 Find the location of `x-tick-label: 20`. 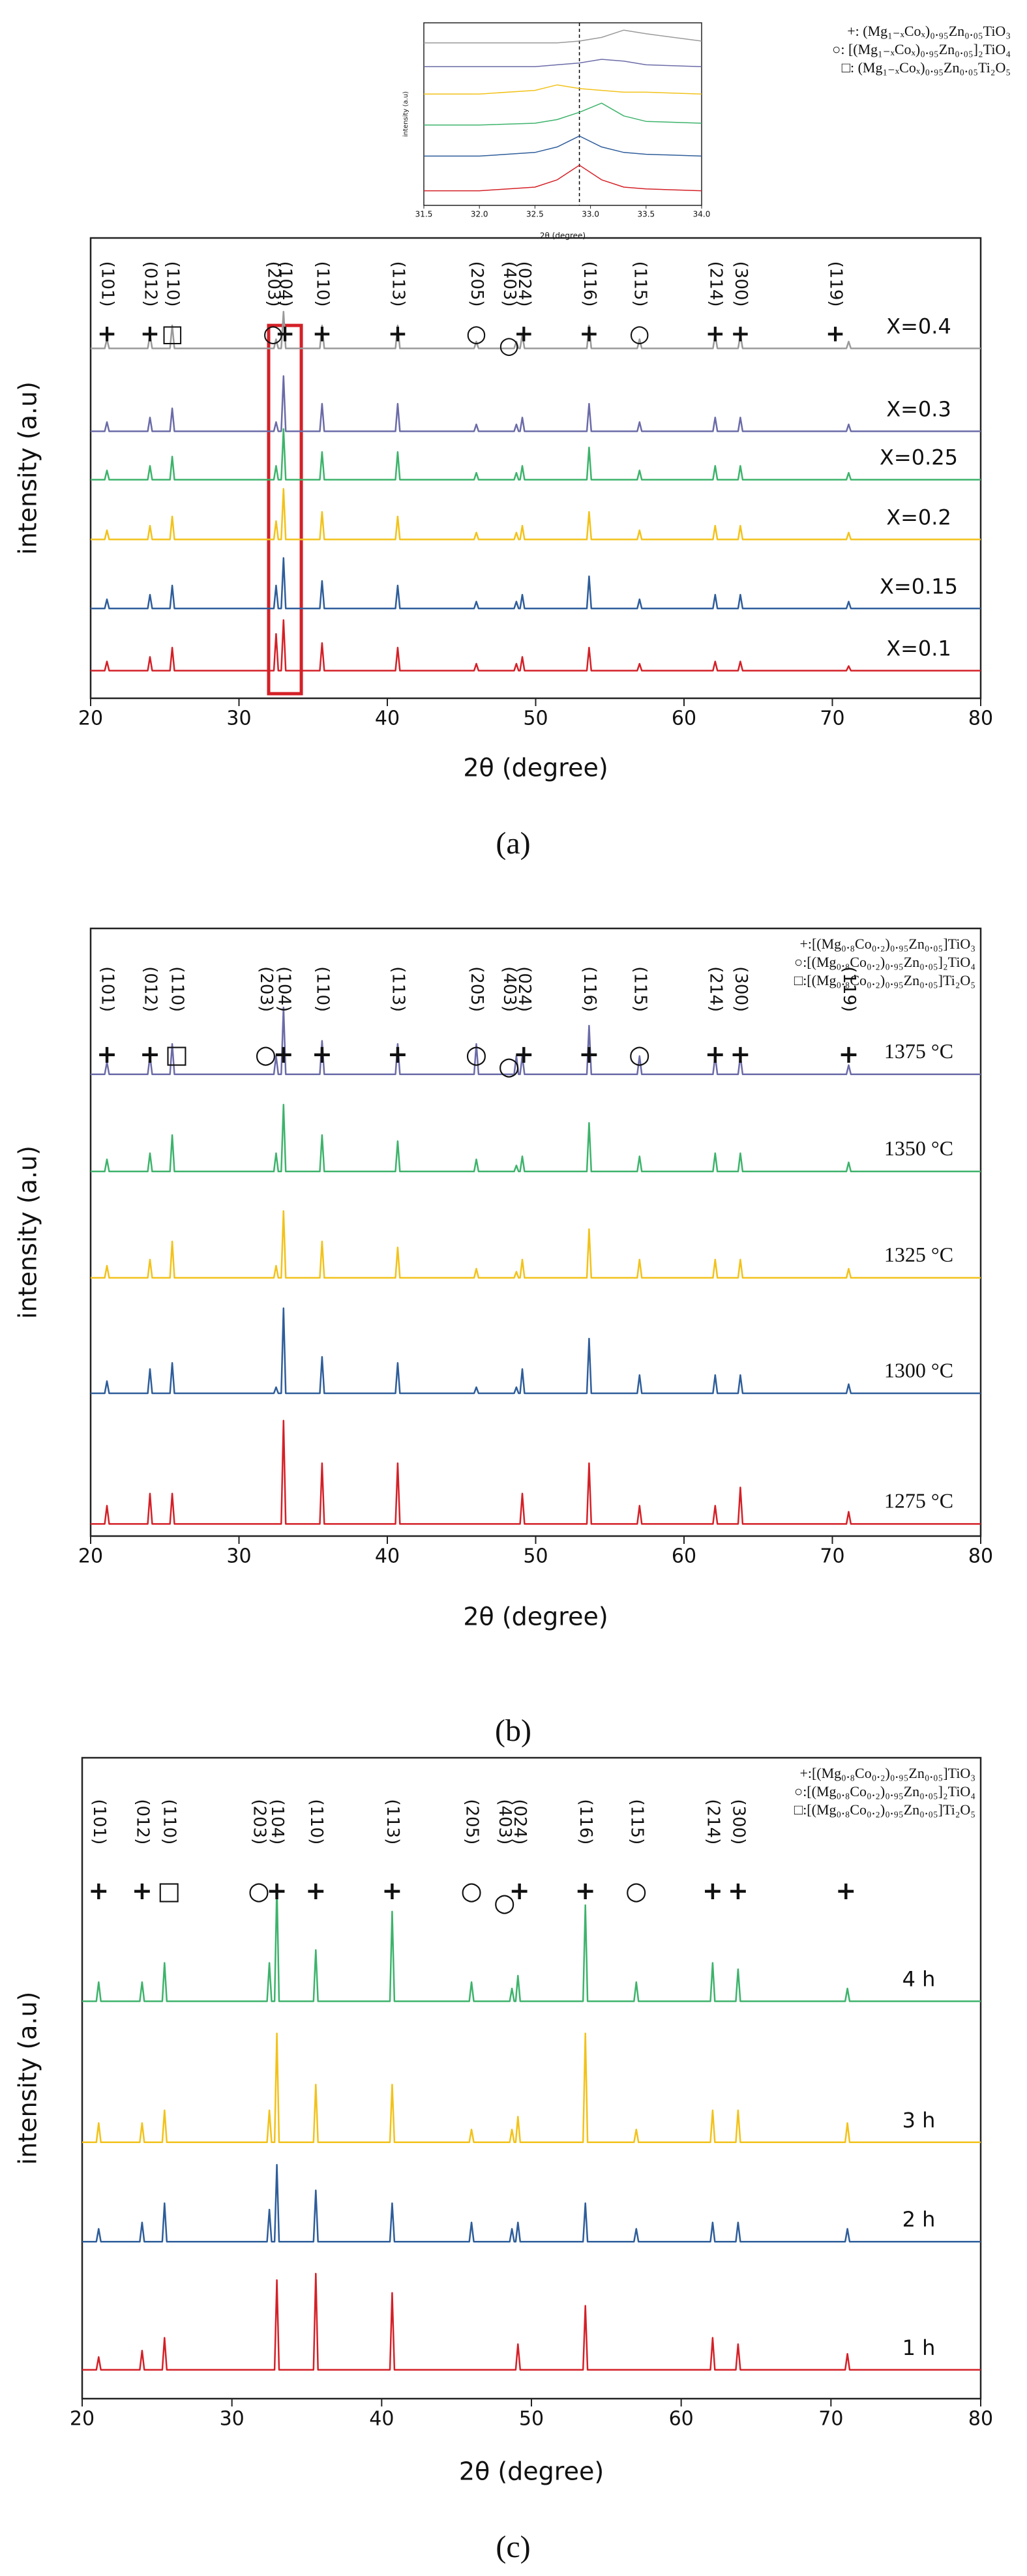

x-tick-label: 20 is located at coordinates (90, 1556).